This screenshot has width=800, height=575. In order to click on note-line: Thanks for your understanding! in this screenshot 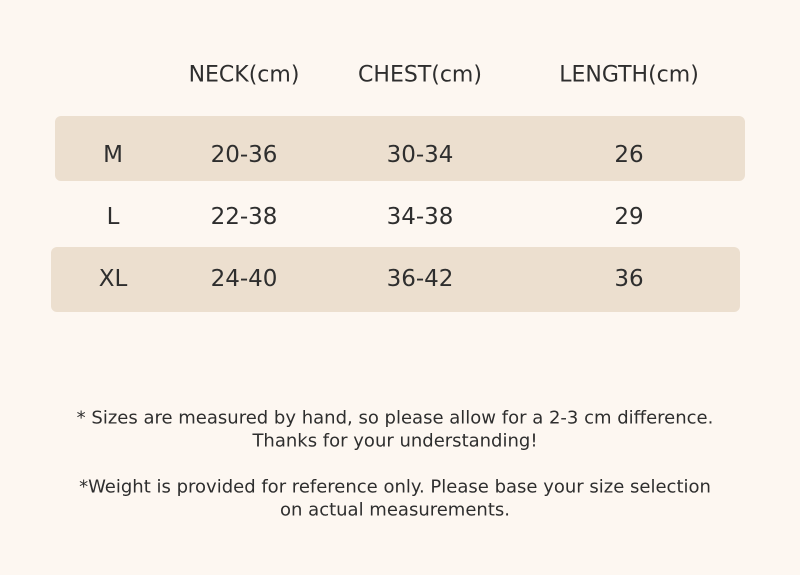, I will do `click(395, 441)`.